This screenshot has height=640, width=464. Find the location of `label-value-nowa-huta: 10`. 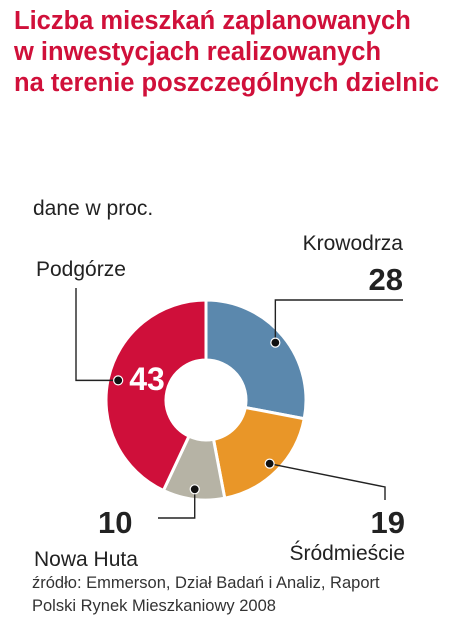

label-value-nowa-huta: 10 is located at coordinates (115, 522).